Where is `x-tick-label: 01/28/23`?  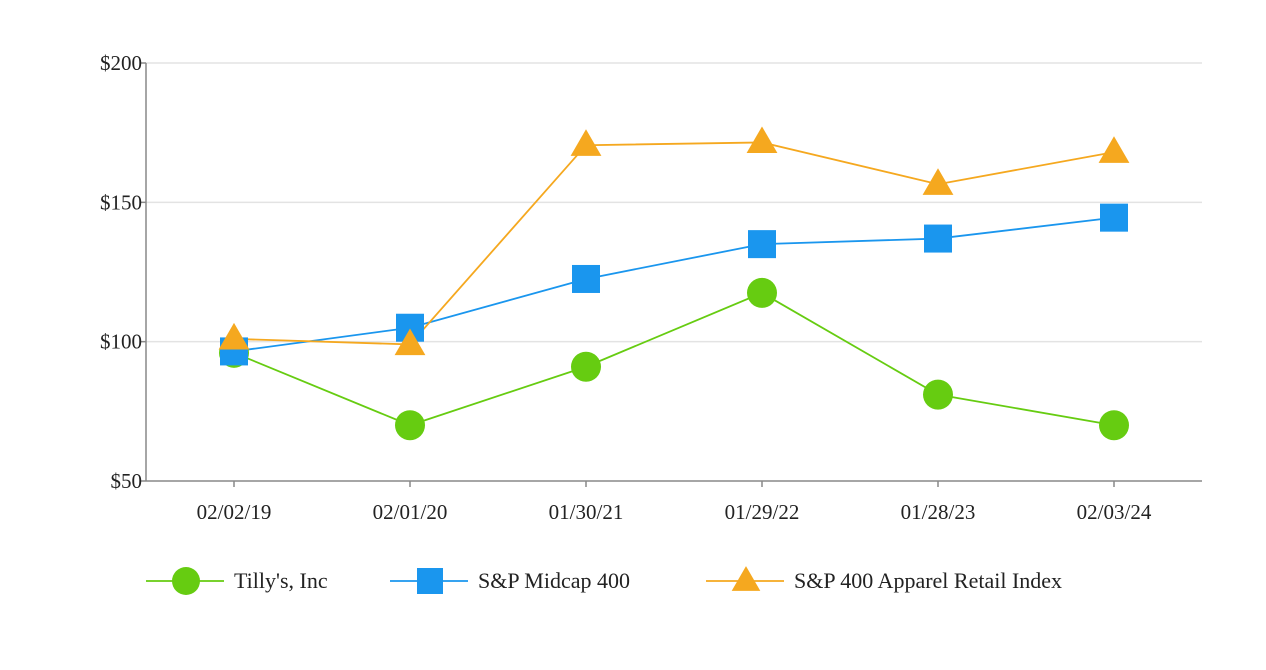
x-tick-label: 01/28/23 is located at coordinates (938, 512).